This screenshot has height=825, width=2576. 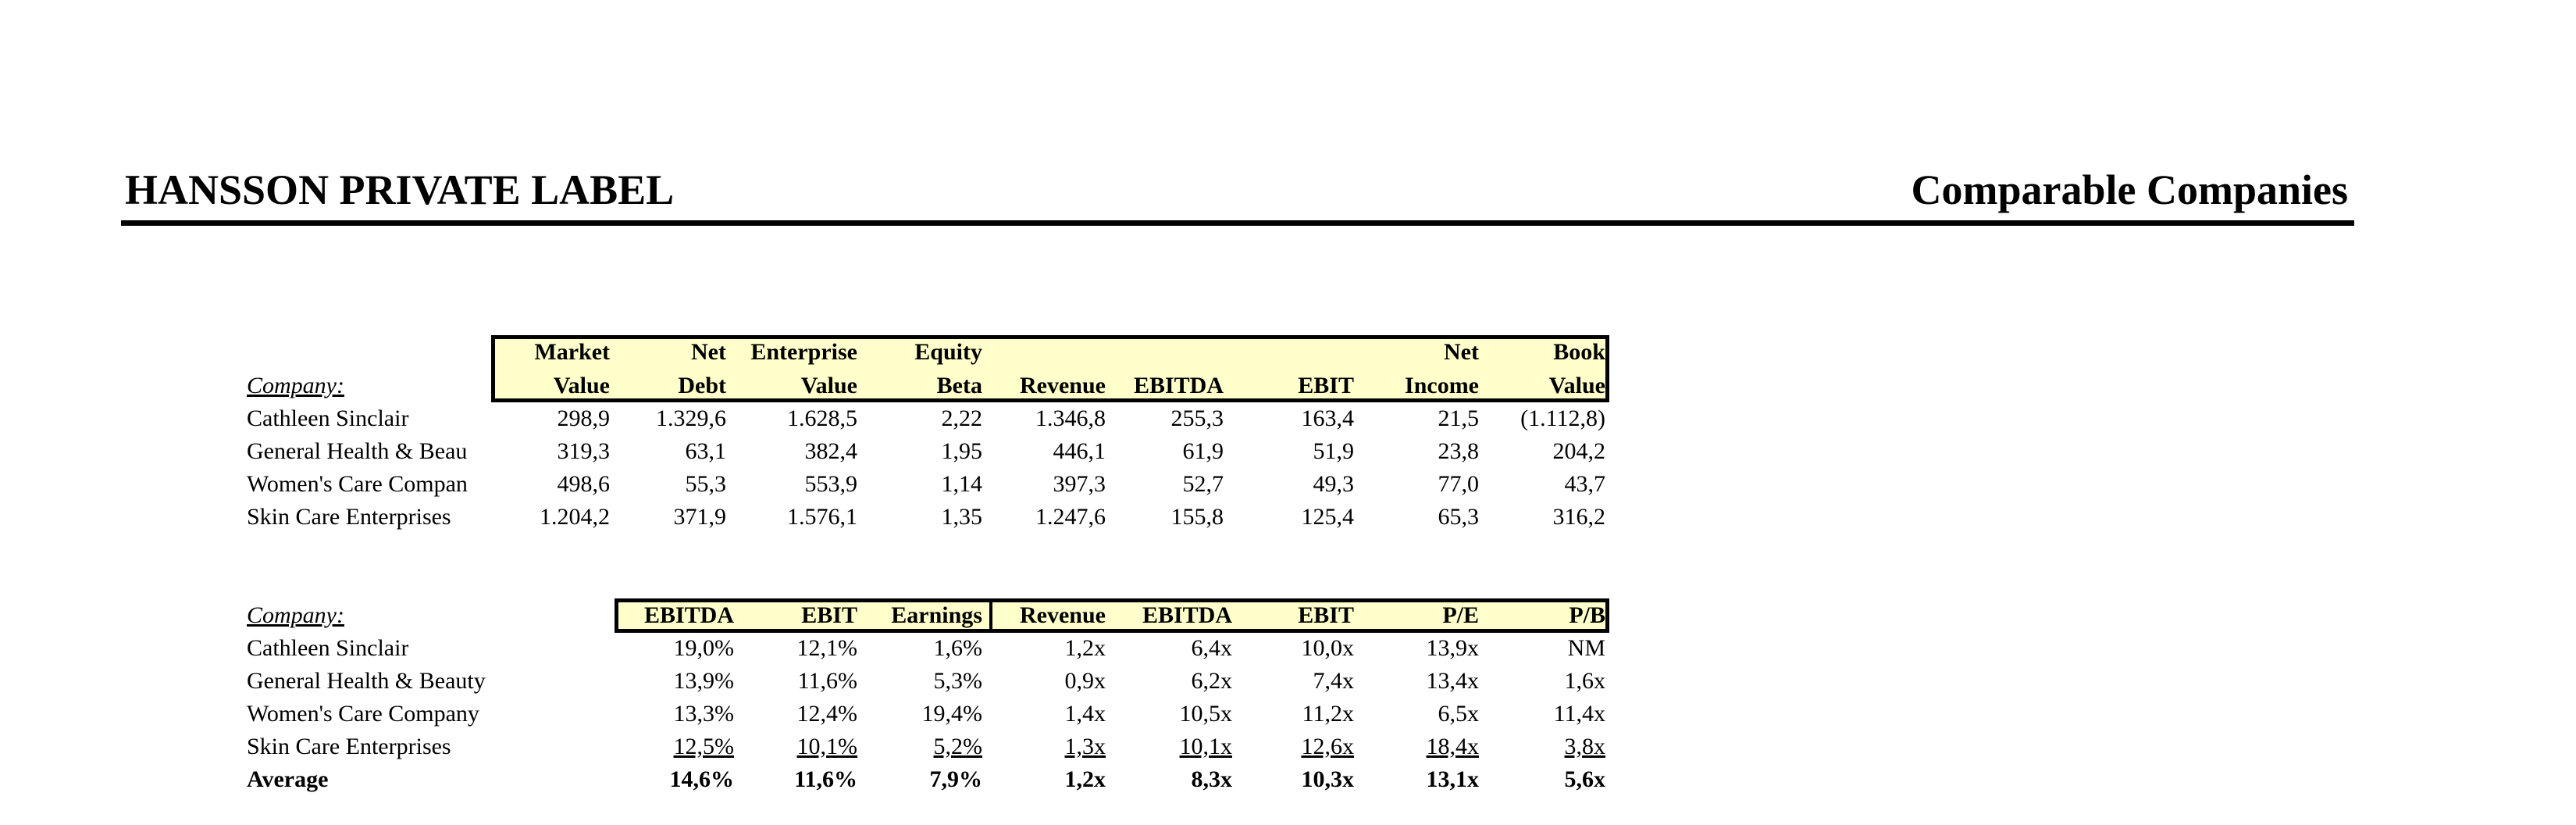 I want to click on table1-col-header-line2: EBITDA, so click(x=1178, y=385).